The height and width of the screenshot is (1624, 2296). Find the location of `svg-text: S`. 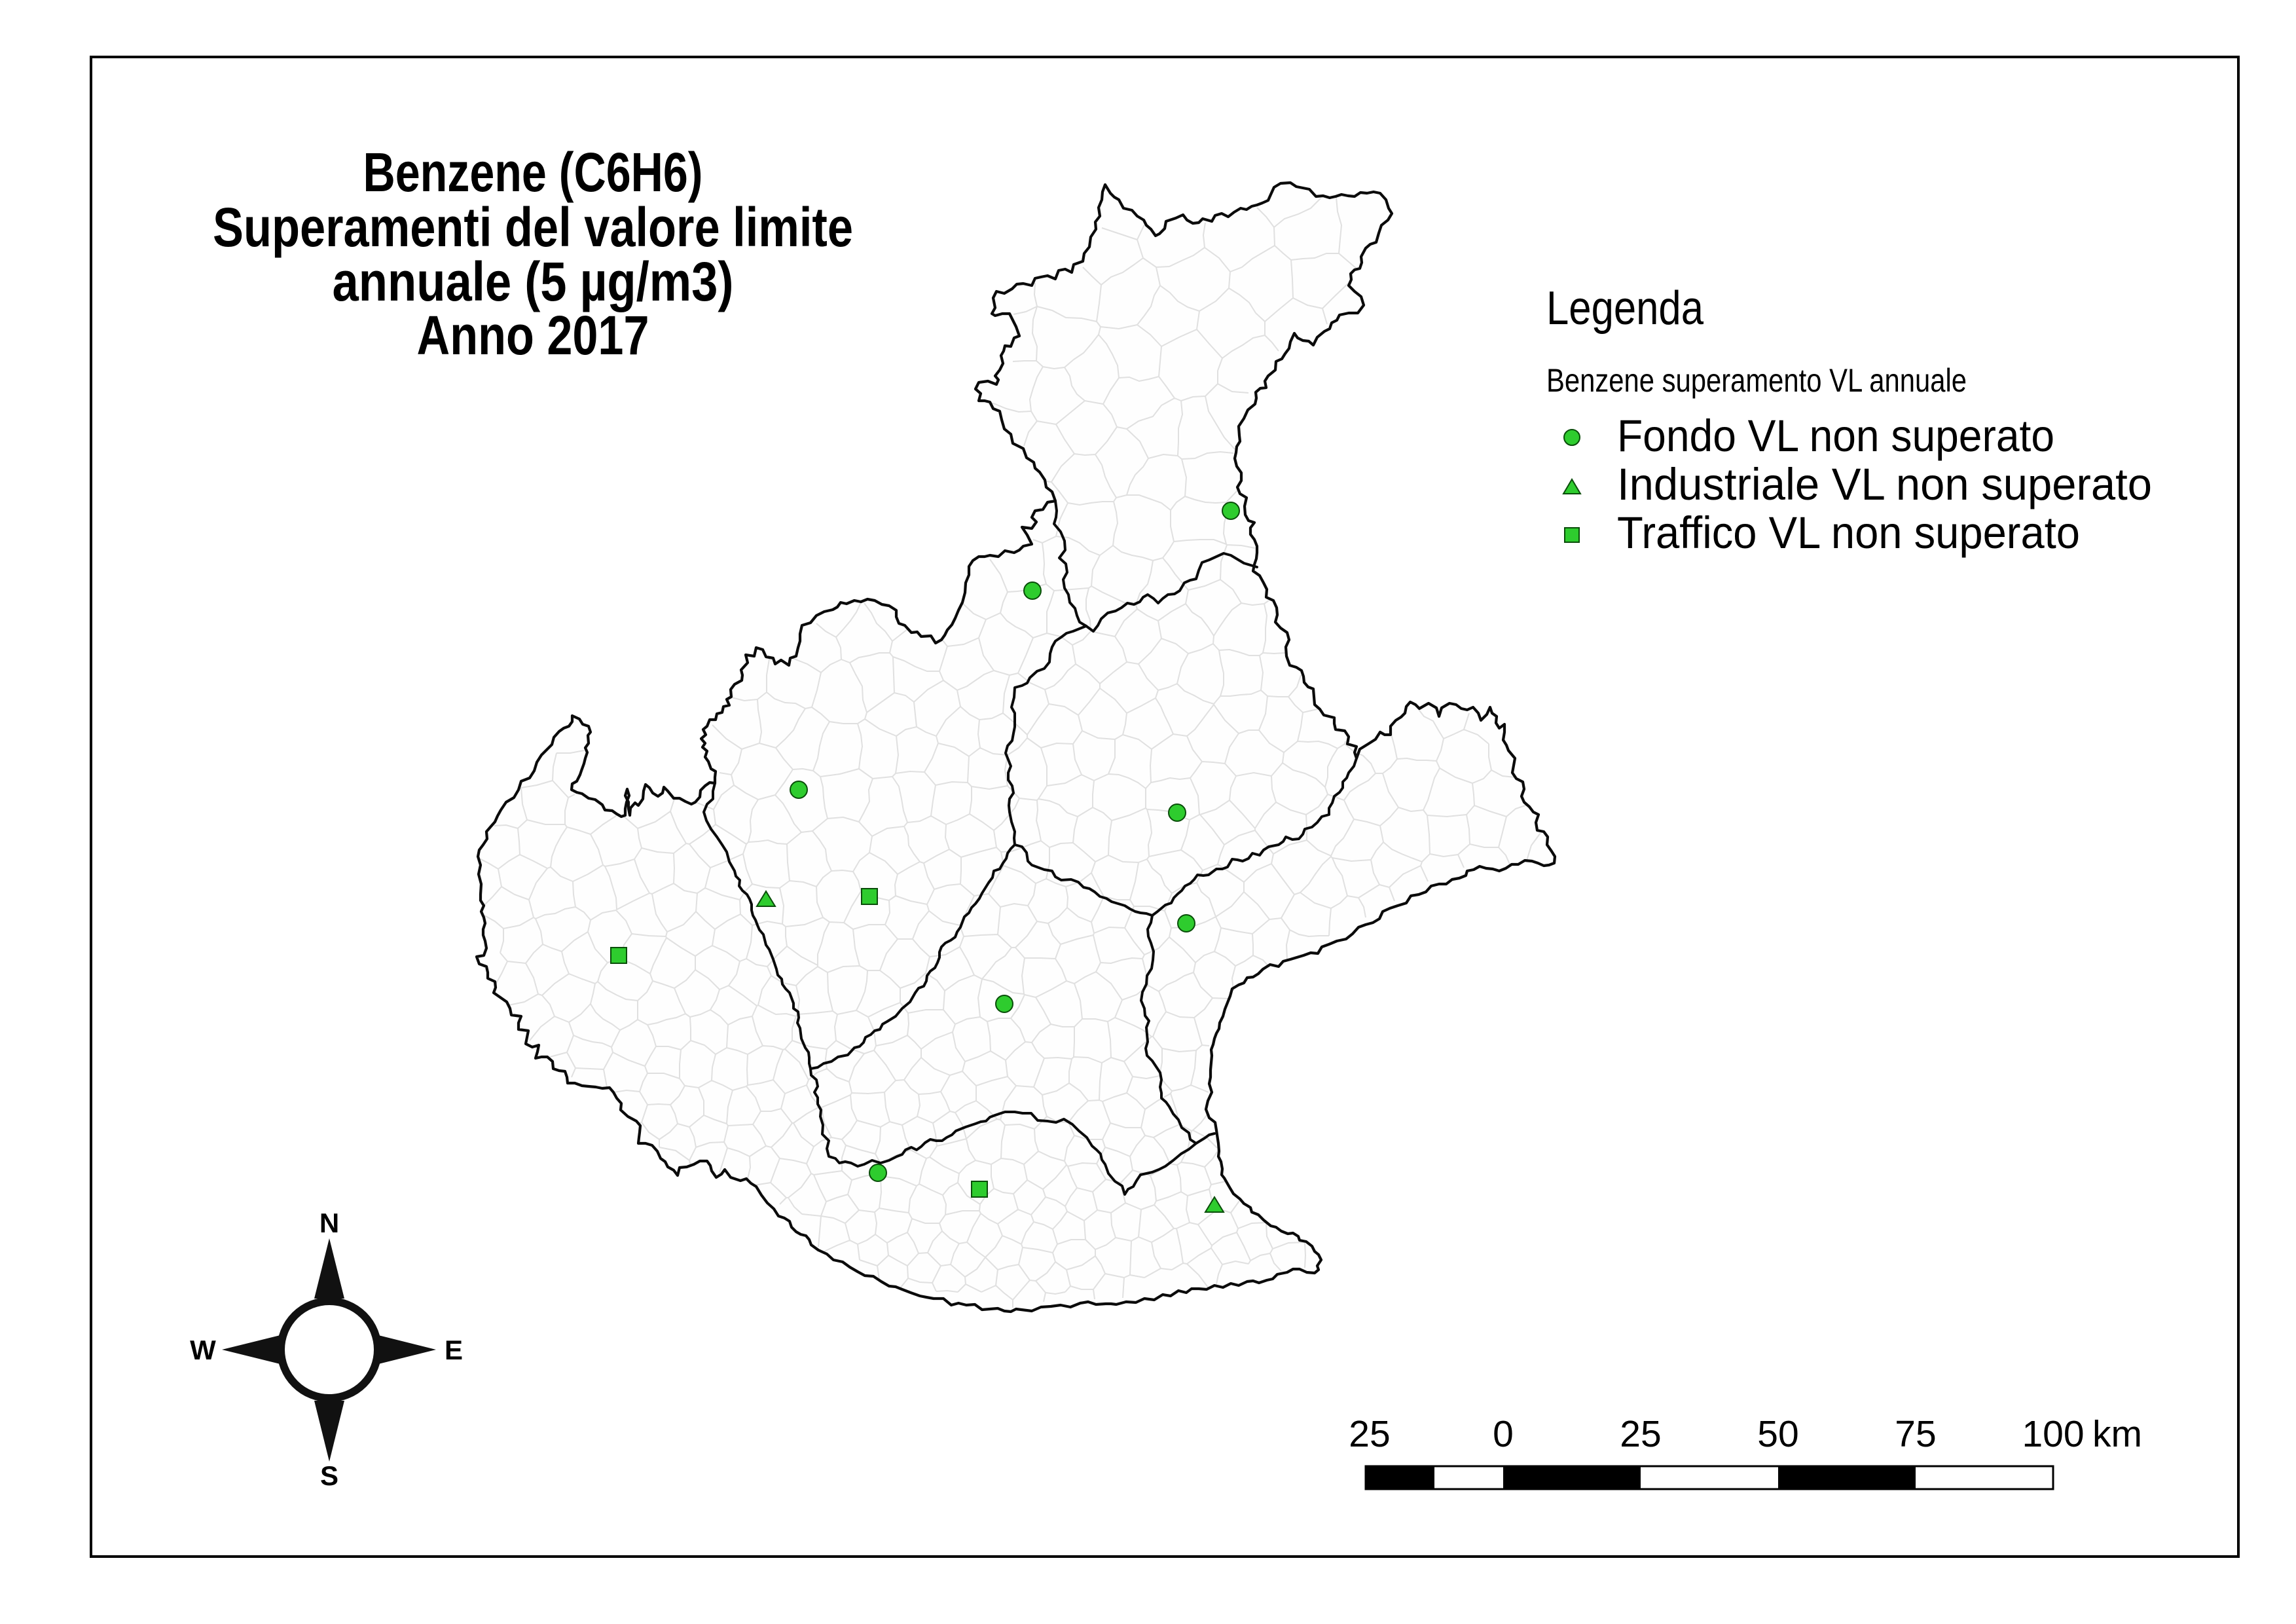

svg-text: S is located at coordinates (329, 1475).